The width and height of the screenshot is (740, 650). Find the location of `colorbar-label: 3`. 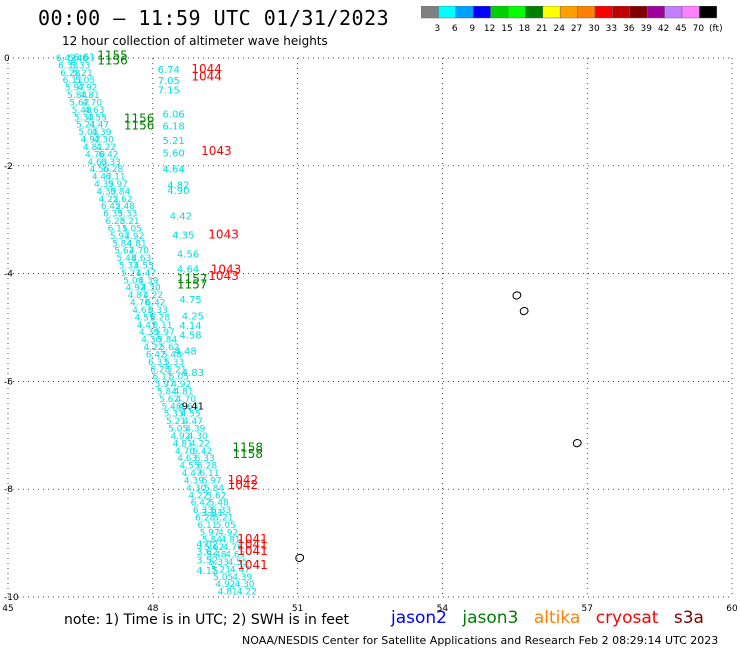

colorbar-label: 3 is located at coordinates (438, 29).